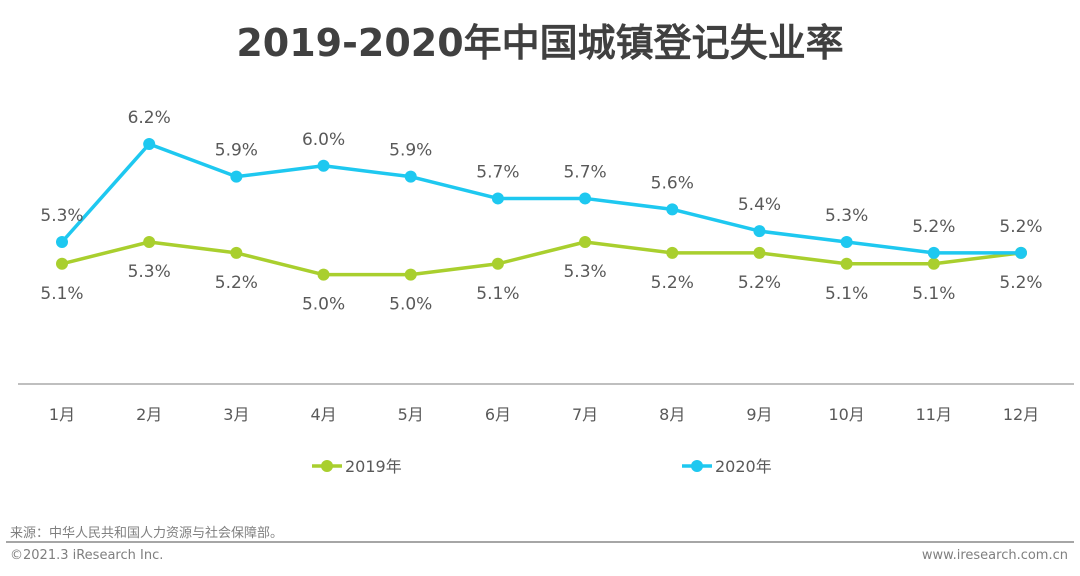 This screenshot has width=1080, height=576. What do you see at coordinates (87, 555) in the screenshot?
I see `copyright-text: ©2021.3 iResearch Inc.` at bounding box center [87, 555].